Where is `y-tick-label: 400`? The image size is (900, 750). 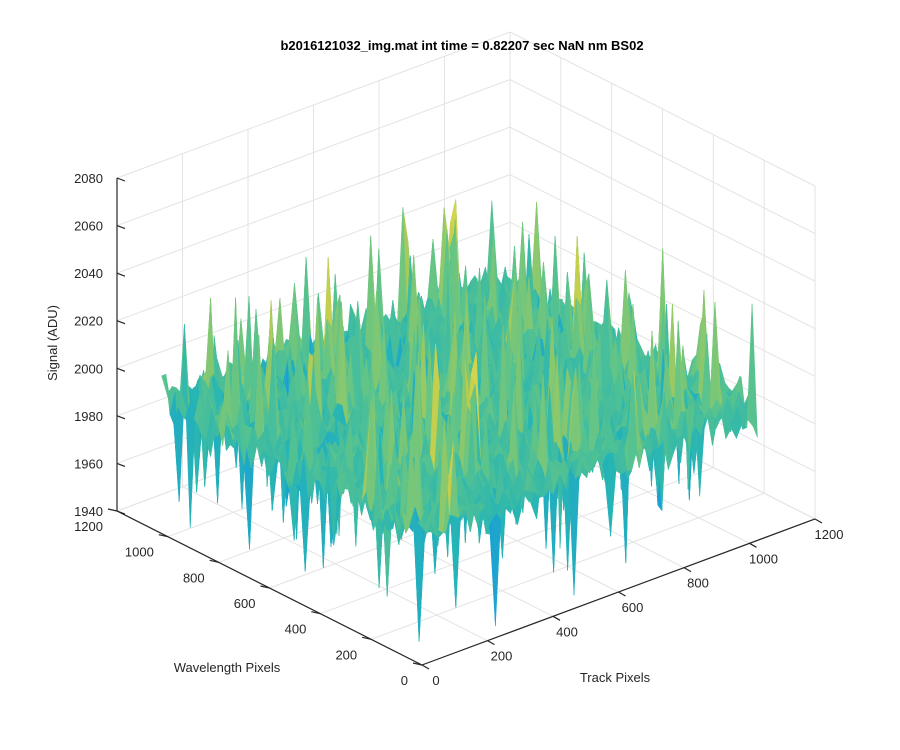 y-tick-label: 400 is located at coordinates (296, 629).